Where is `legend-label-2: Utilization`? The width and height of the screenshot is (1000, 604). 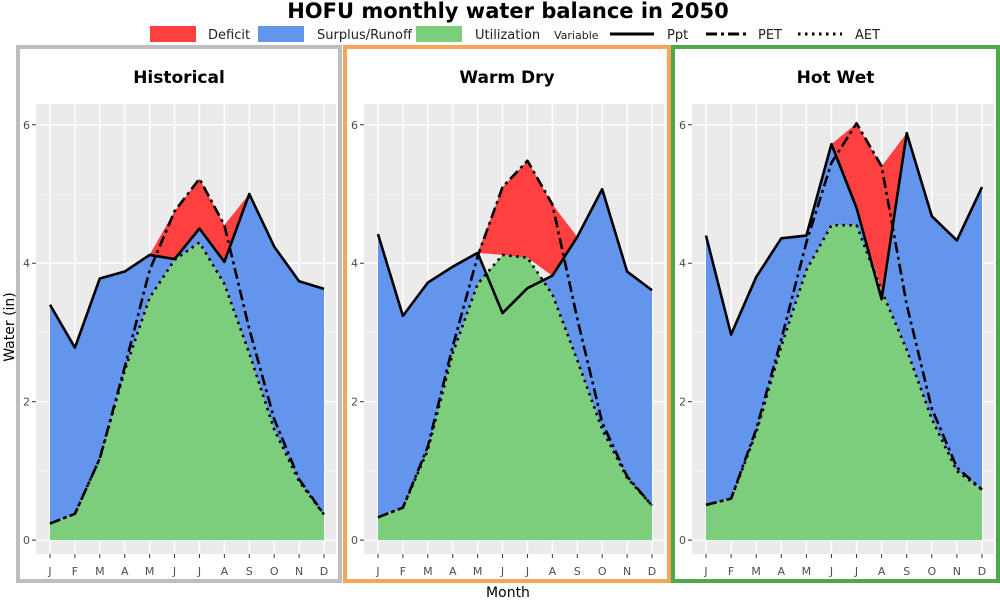 legend-label-2: Utilization is located at coordinates (507, 35).